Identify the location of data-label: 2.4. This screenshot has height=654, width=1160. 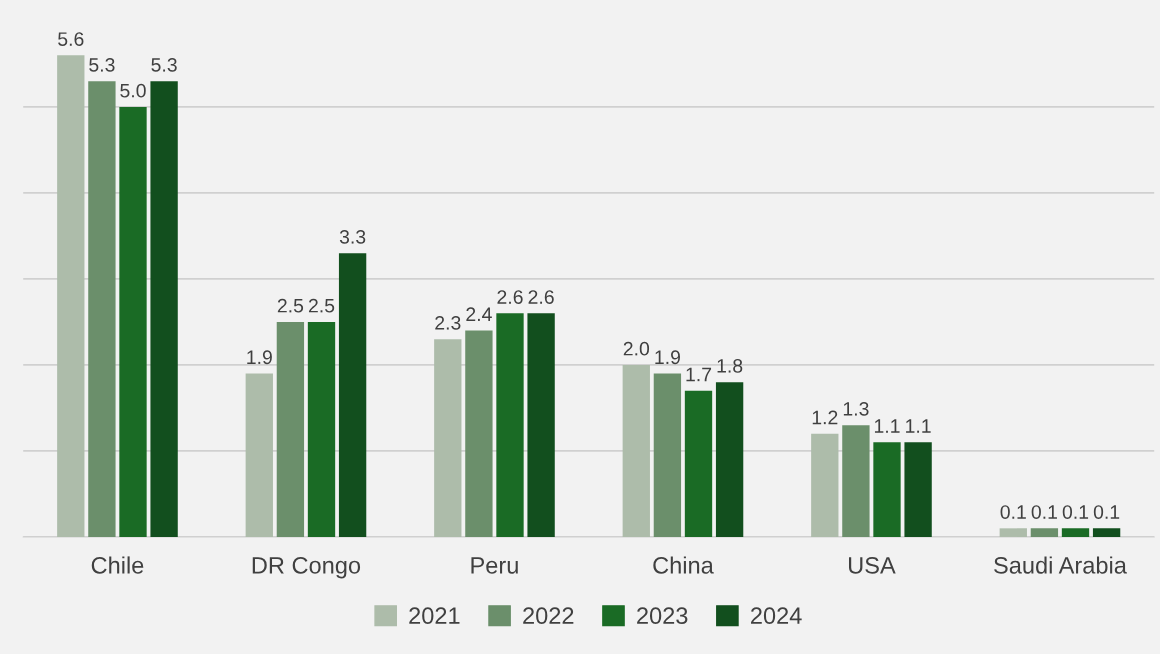
(479, 314).